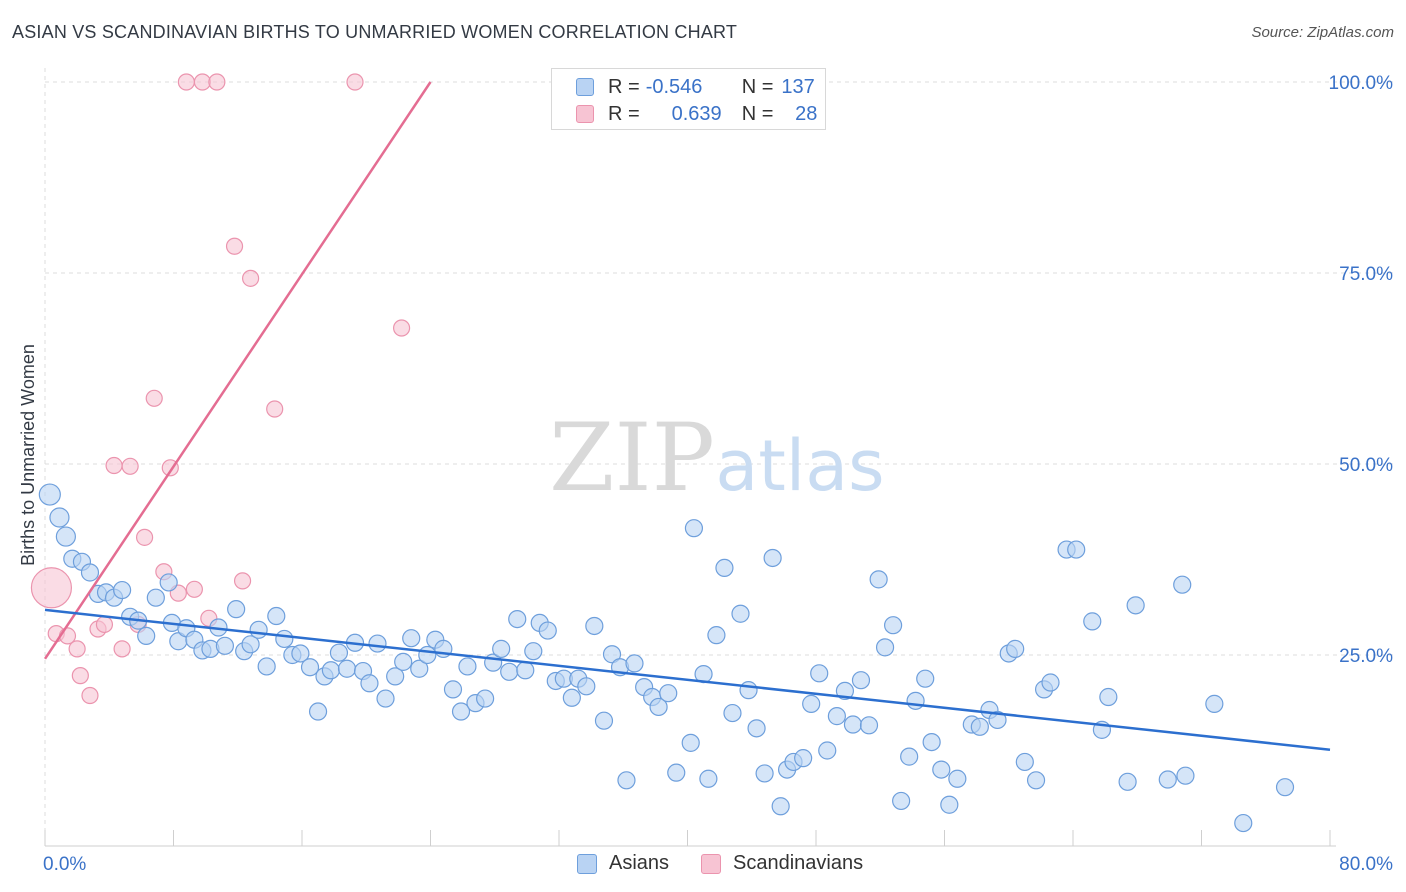 This screenshot has height=892, width=1406. What do you see at coordinates (674, 86) in the screenshot?
I see `asians-r-value: -0.546` at bounding box center [674, 86].